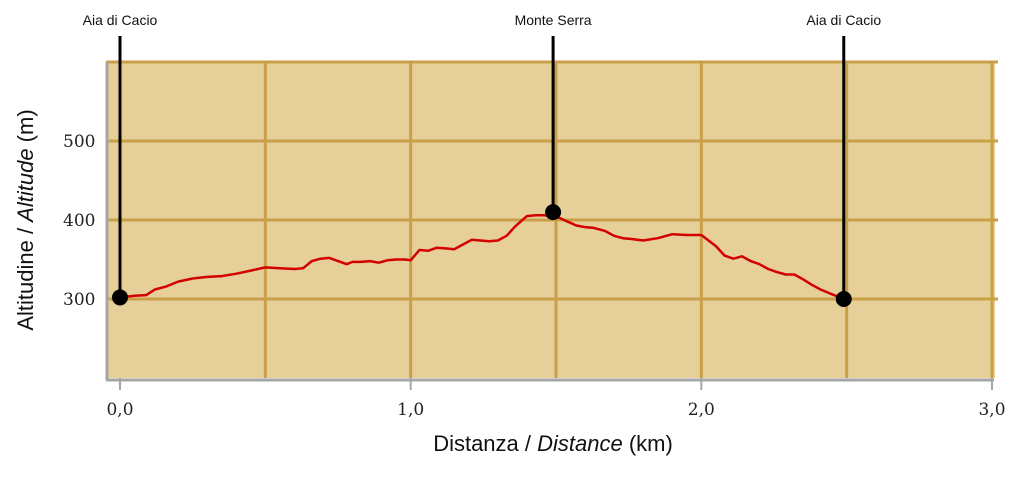  What do you see at coordinates (79, 300) in the screenshot?
I see `y-tick-label: 300` at bounding box center [79, 300].